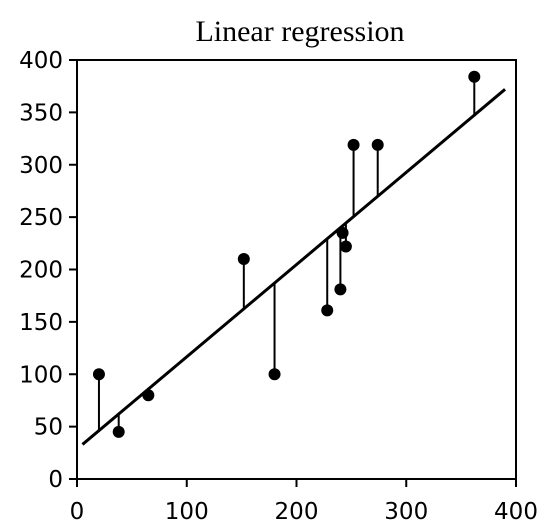 The width and height of the screenshot is (539, 527). I want to click on y-axis-tick-label: 250, so click(41, 218).